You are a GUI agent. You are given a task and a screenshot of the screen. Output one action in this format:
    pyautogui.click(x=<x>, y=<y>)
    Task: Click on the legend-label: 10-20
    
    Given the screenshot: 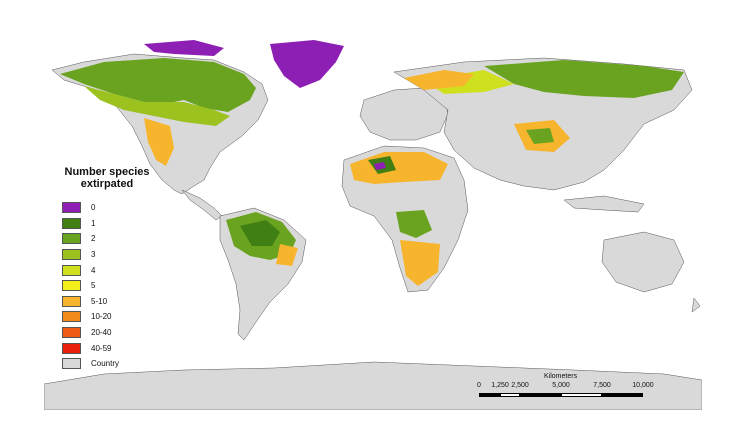 What is the action you would take?
    pyautogui.click(x=101, y=317)
    